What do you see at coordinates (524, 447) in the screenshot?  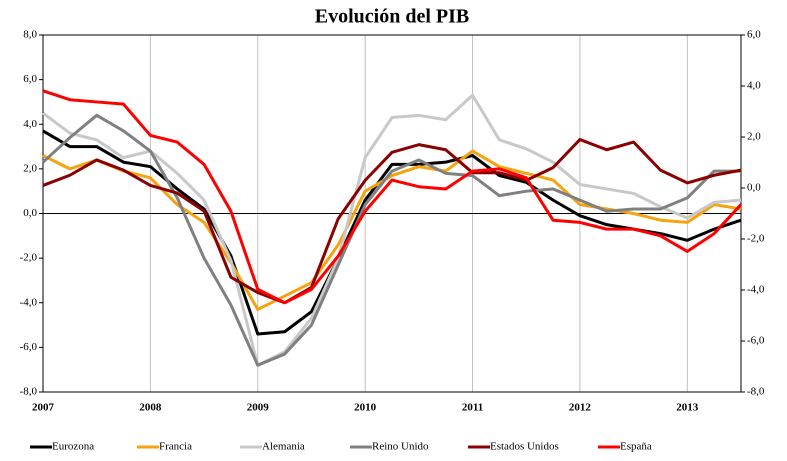 I see `legend-label: Estados Unidos` at bounding box center [524, 447].